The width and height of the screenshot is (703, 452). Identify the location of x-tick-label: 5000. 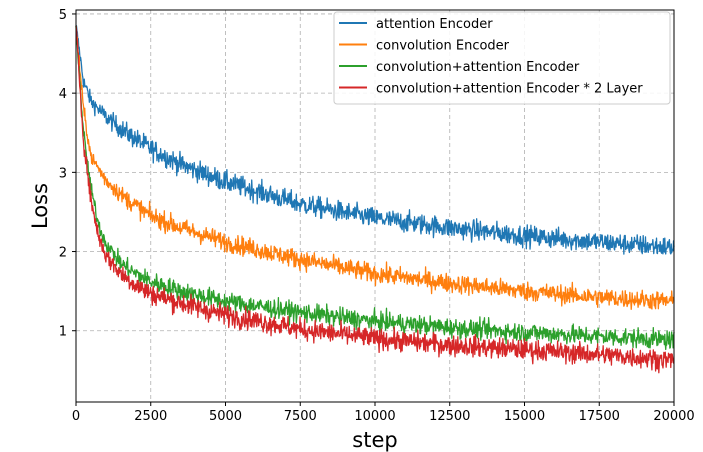
(225, 416).